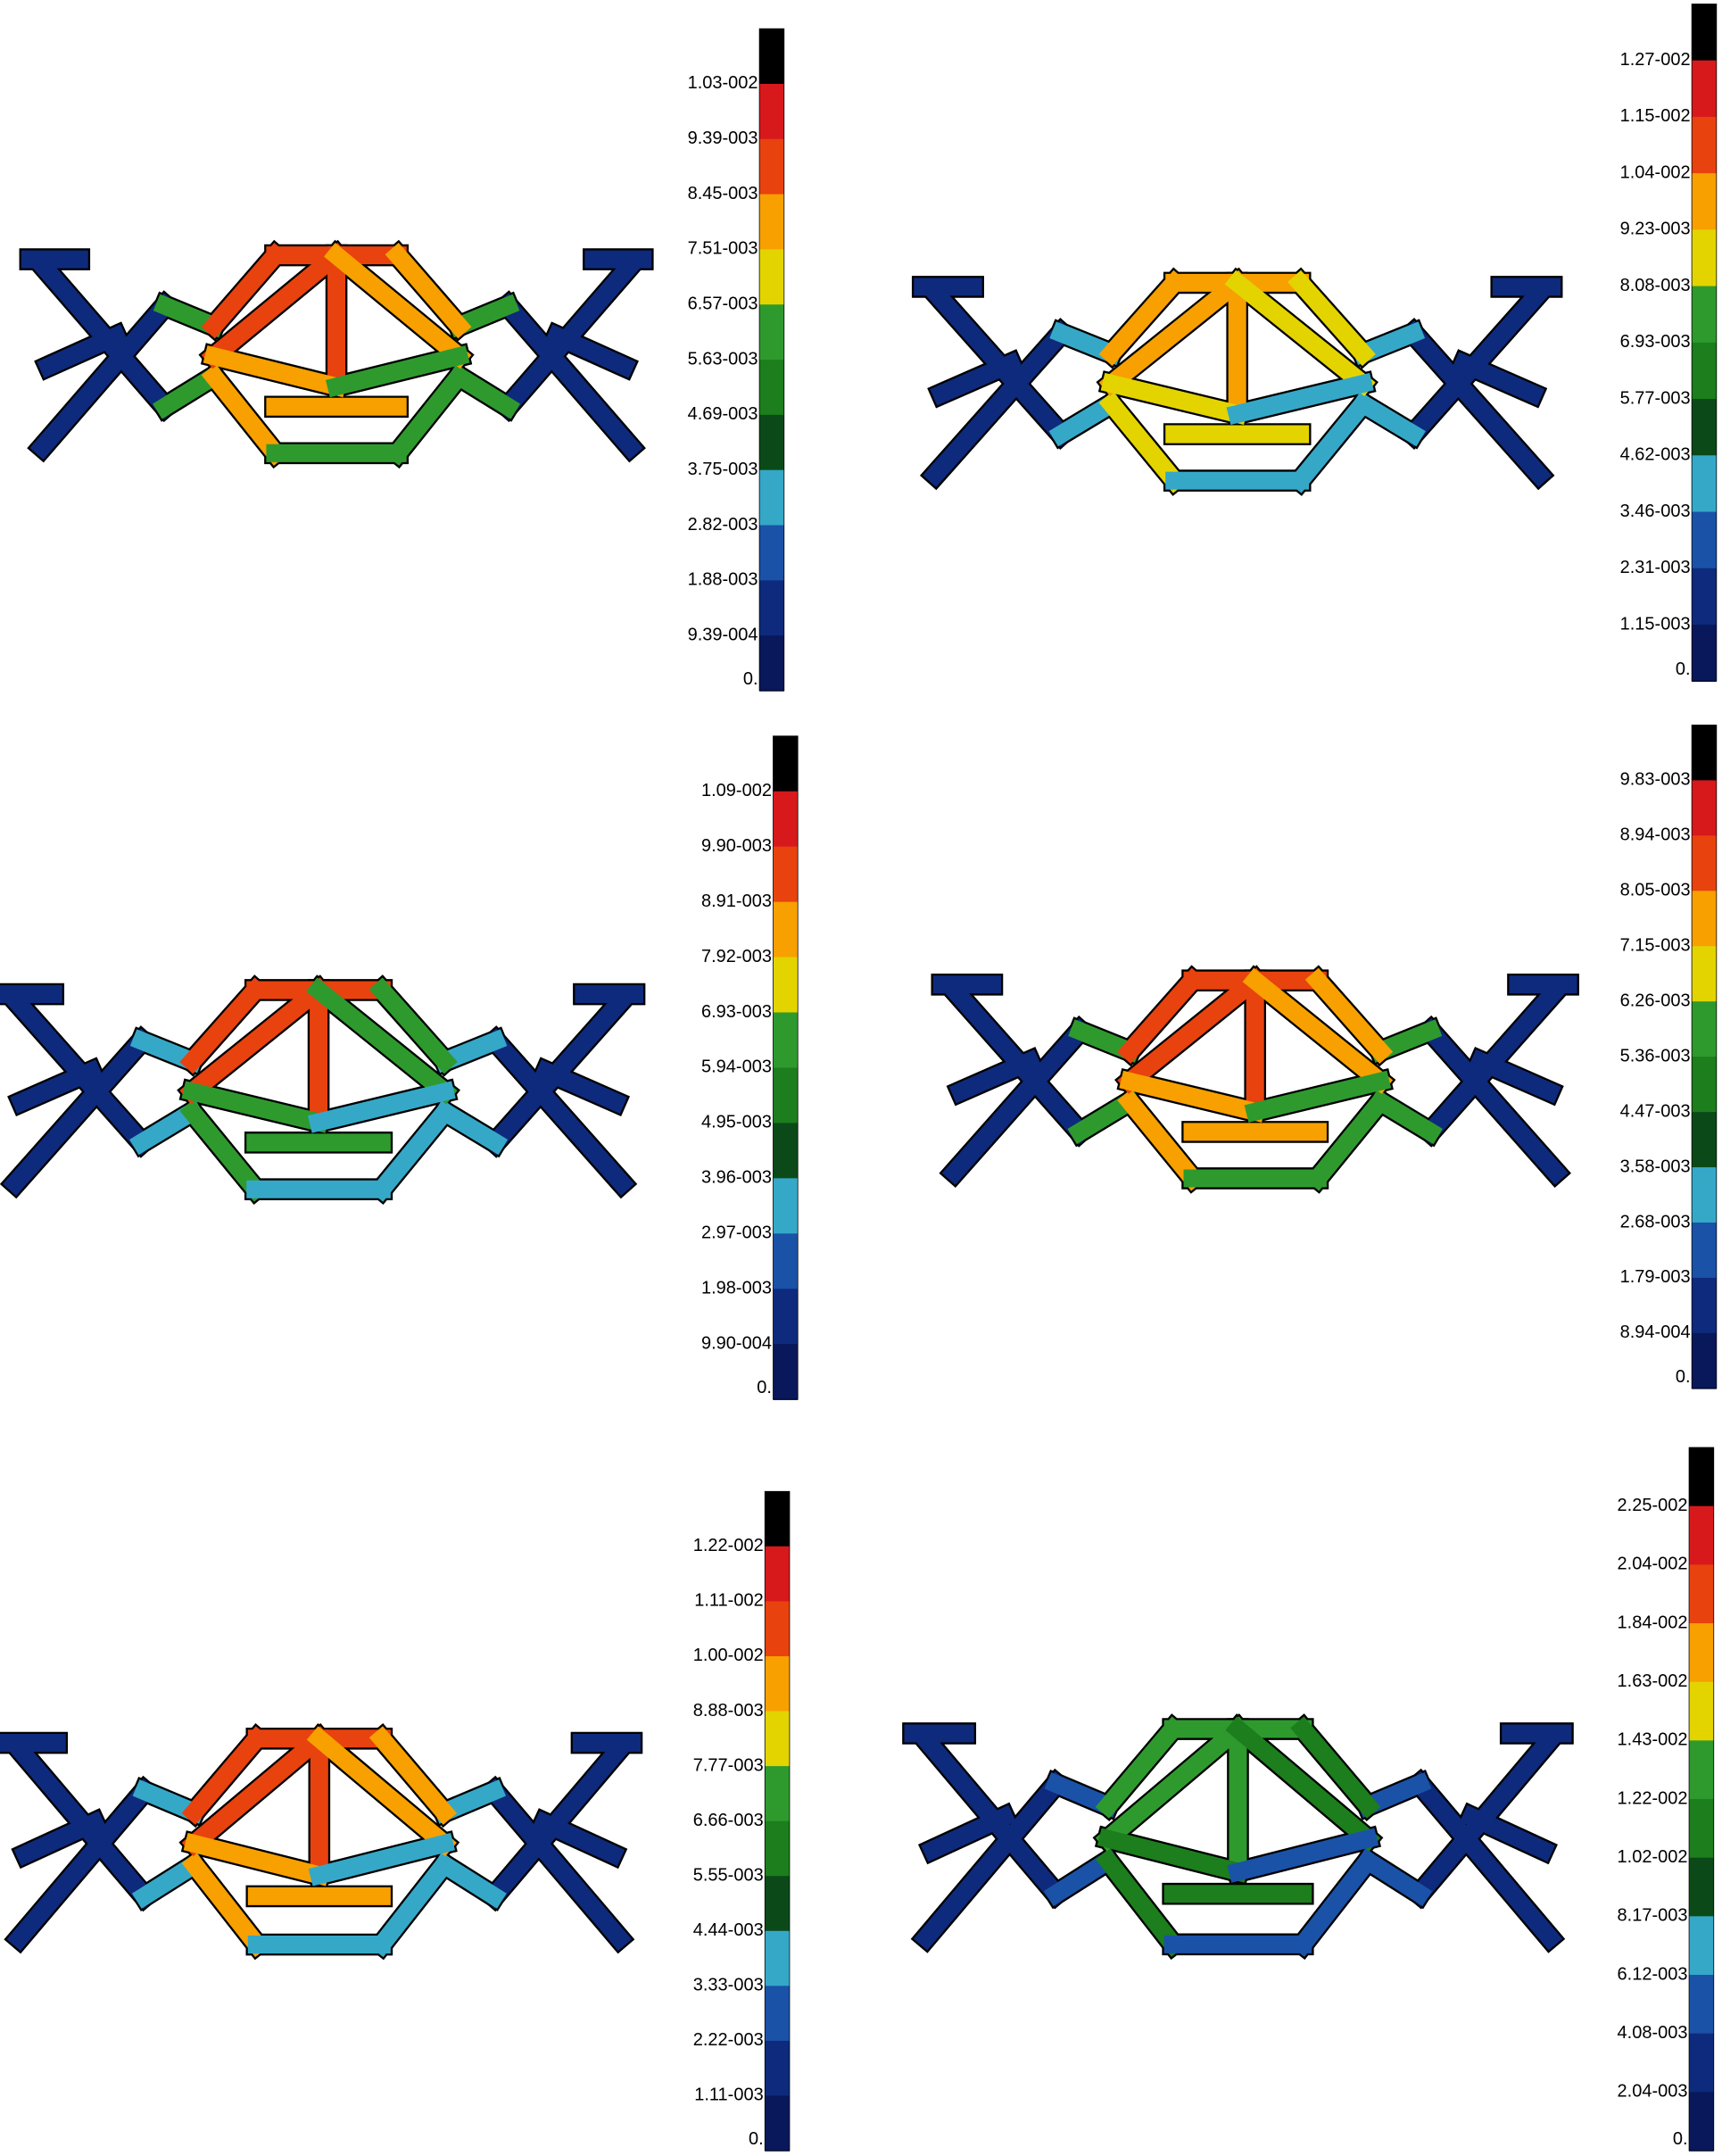 The image size is (1722, 2156). Describe the element at coordinates (1653, 1974) in the screenshot. I see `legend-label: 6.12-003` at that location.